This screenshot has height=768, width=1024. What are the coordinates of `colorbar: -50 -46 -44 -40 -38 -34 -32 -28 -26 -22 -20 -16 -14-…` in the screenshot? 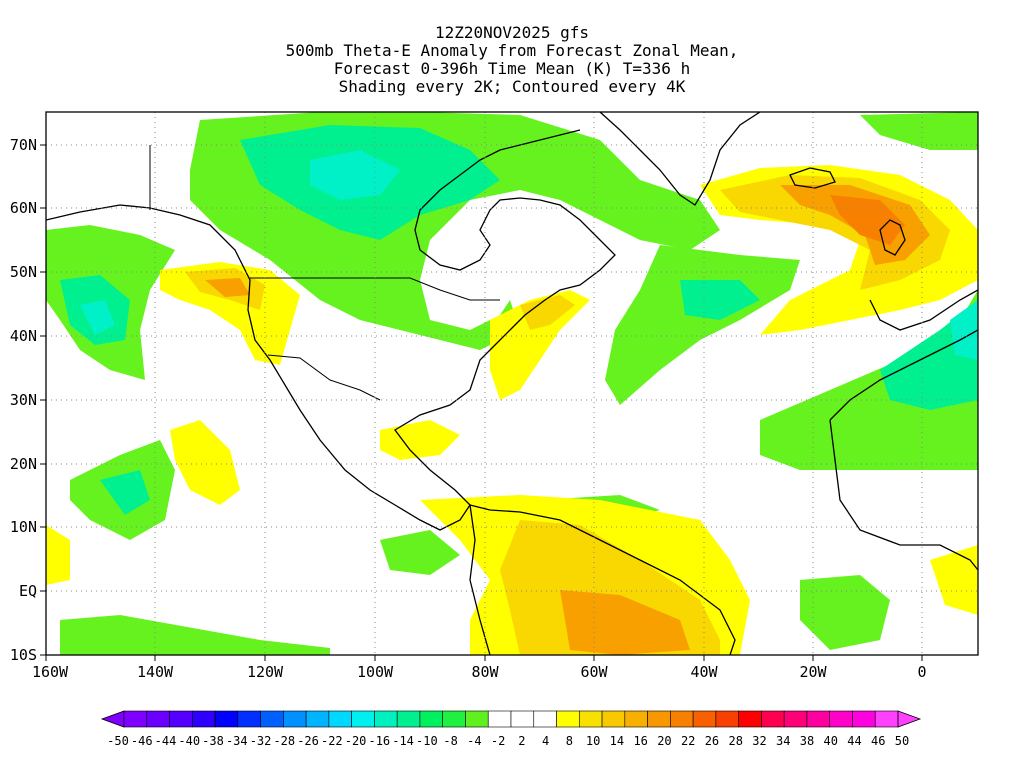 It's located at (511, 729).